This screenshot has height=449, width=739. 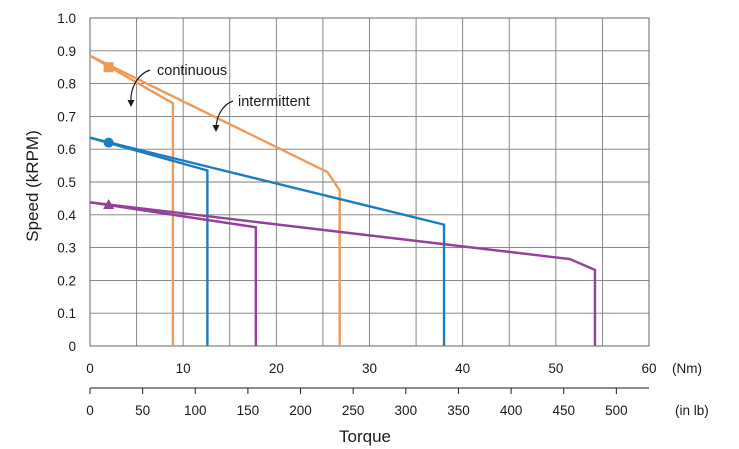 I want to click on annotation-intermittent: intermittent, so click(x=274, y=102).